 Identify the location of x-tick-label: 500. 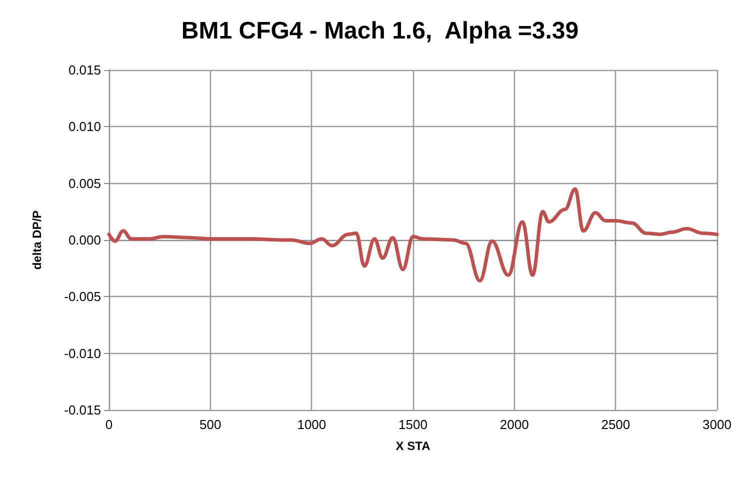
(210, 424).